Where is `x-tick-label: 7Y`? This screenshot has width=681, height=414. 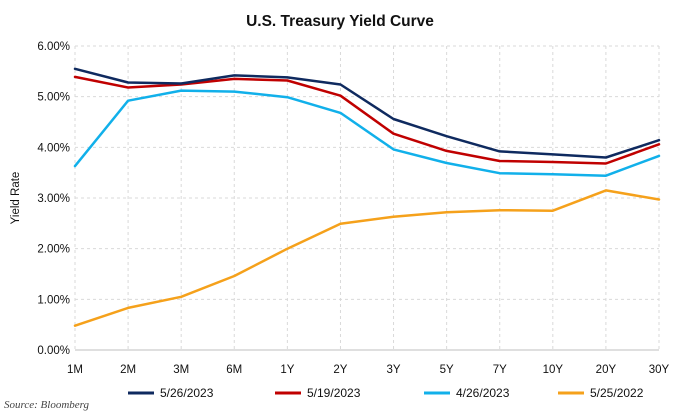 x-tick-label: 7Y is located at coordinates (500, 370).